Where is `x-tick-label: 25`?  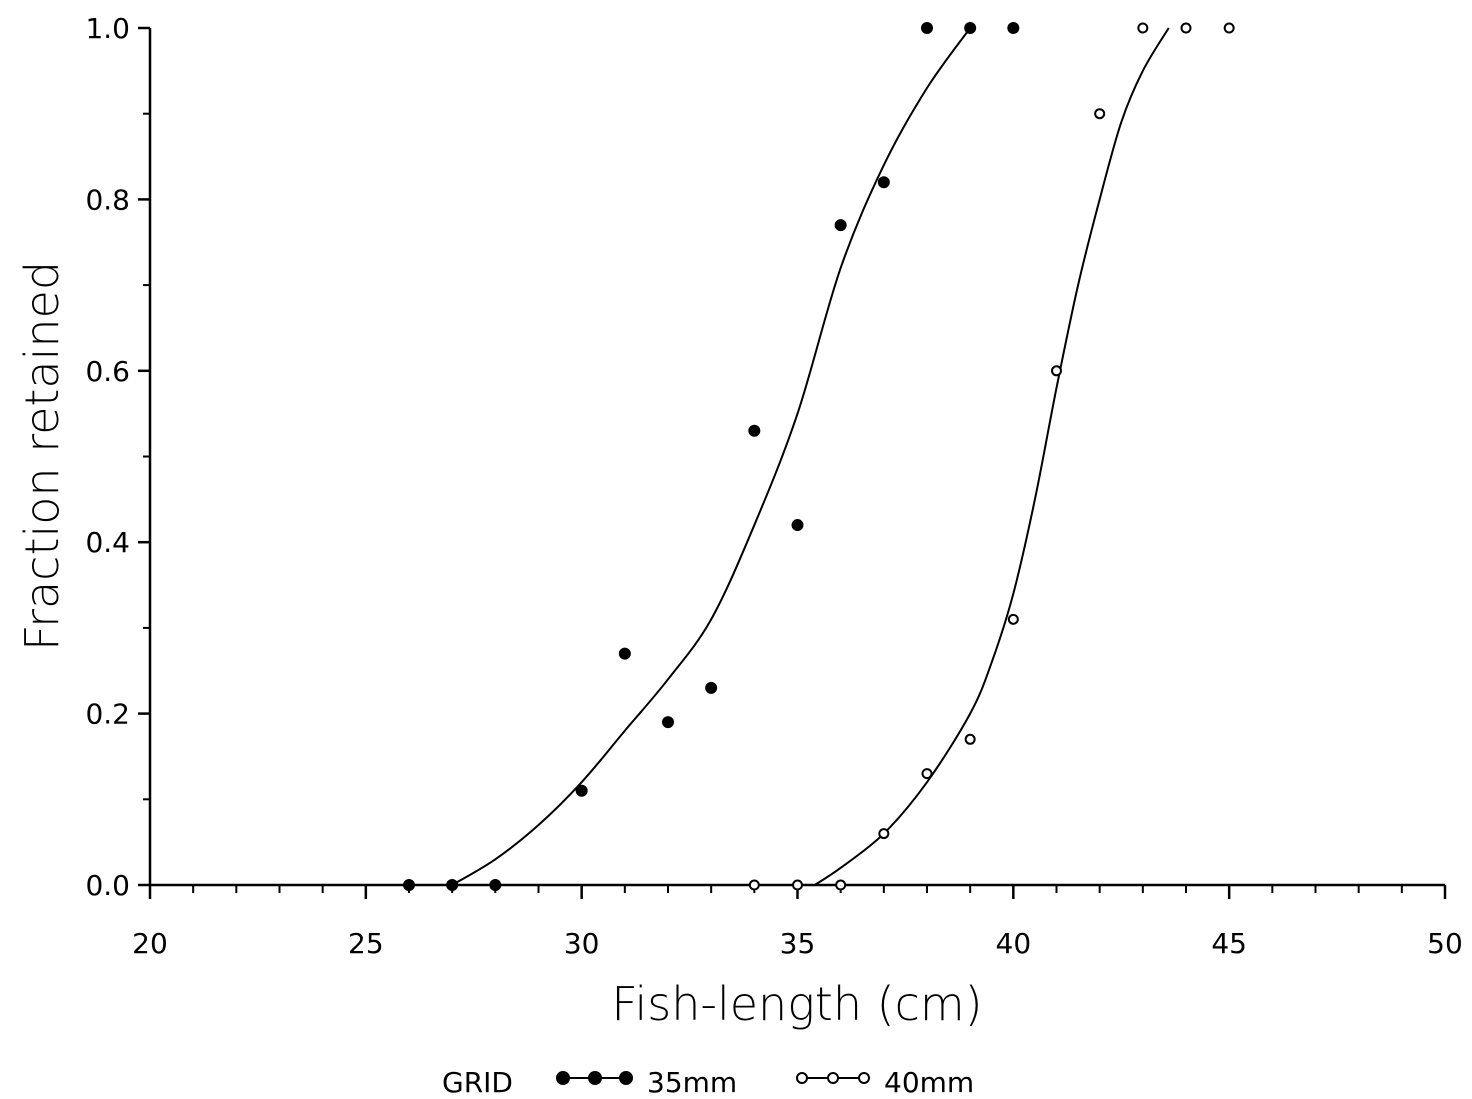
x-tick-label: 25 is located at coordinates (366, 943).